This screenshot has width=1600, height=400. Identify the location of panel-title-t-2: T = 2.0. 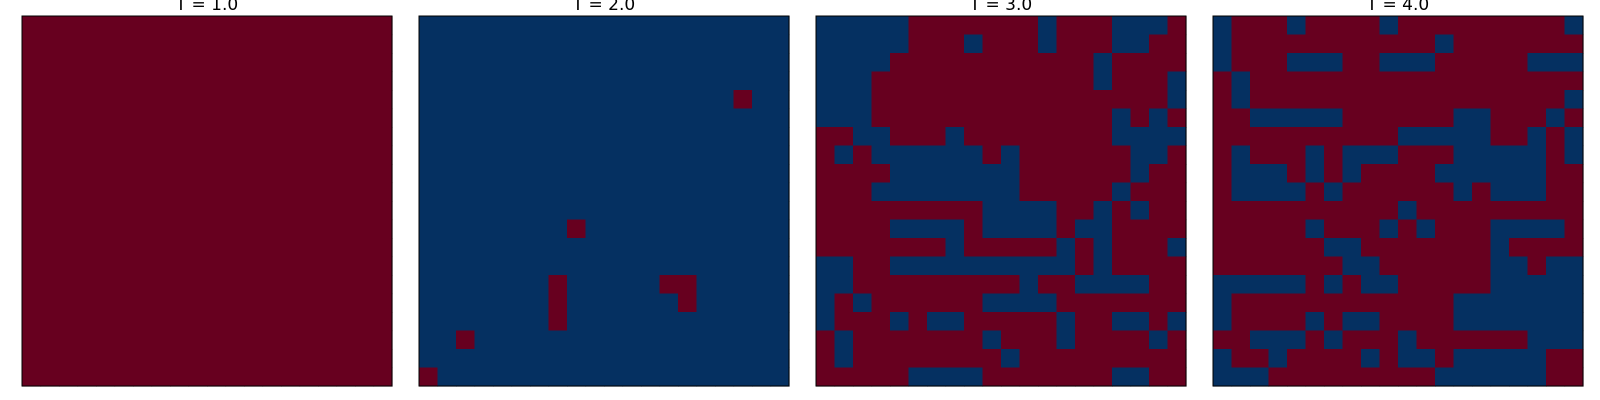
(603, 7).